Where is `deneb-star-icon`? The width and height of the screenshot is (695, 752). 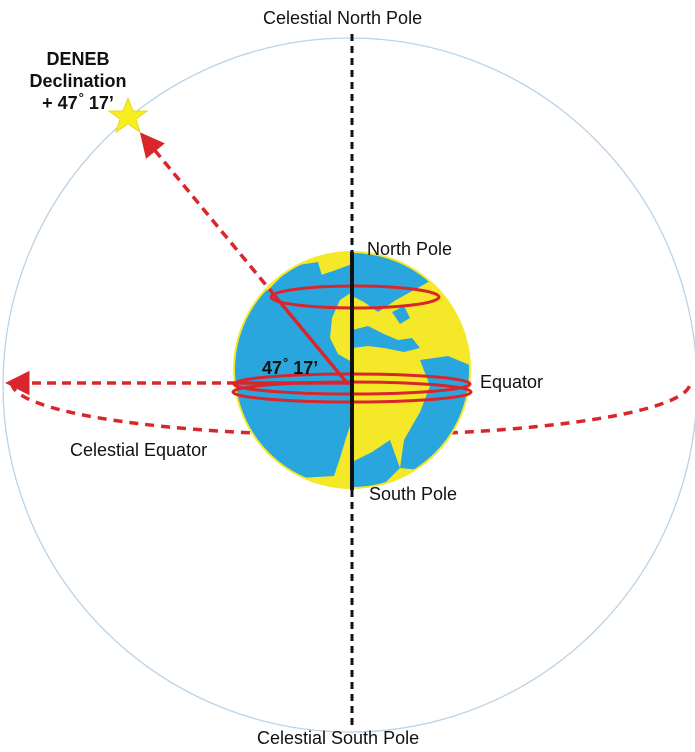
deneb-star-icon is located at coordinates (128, 115).